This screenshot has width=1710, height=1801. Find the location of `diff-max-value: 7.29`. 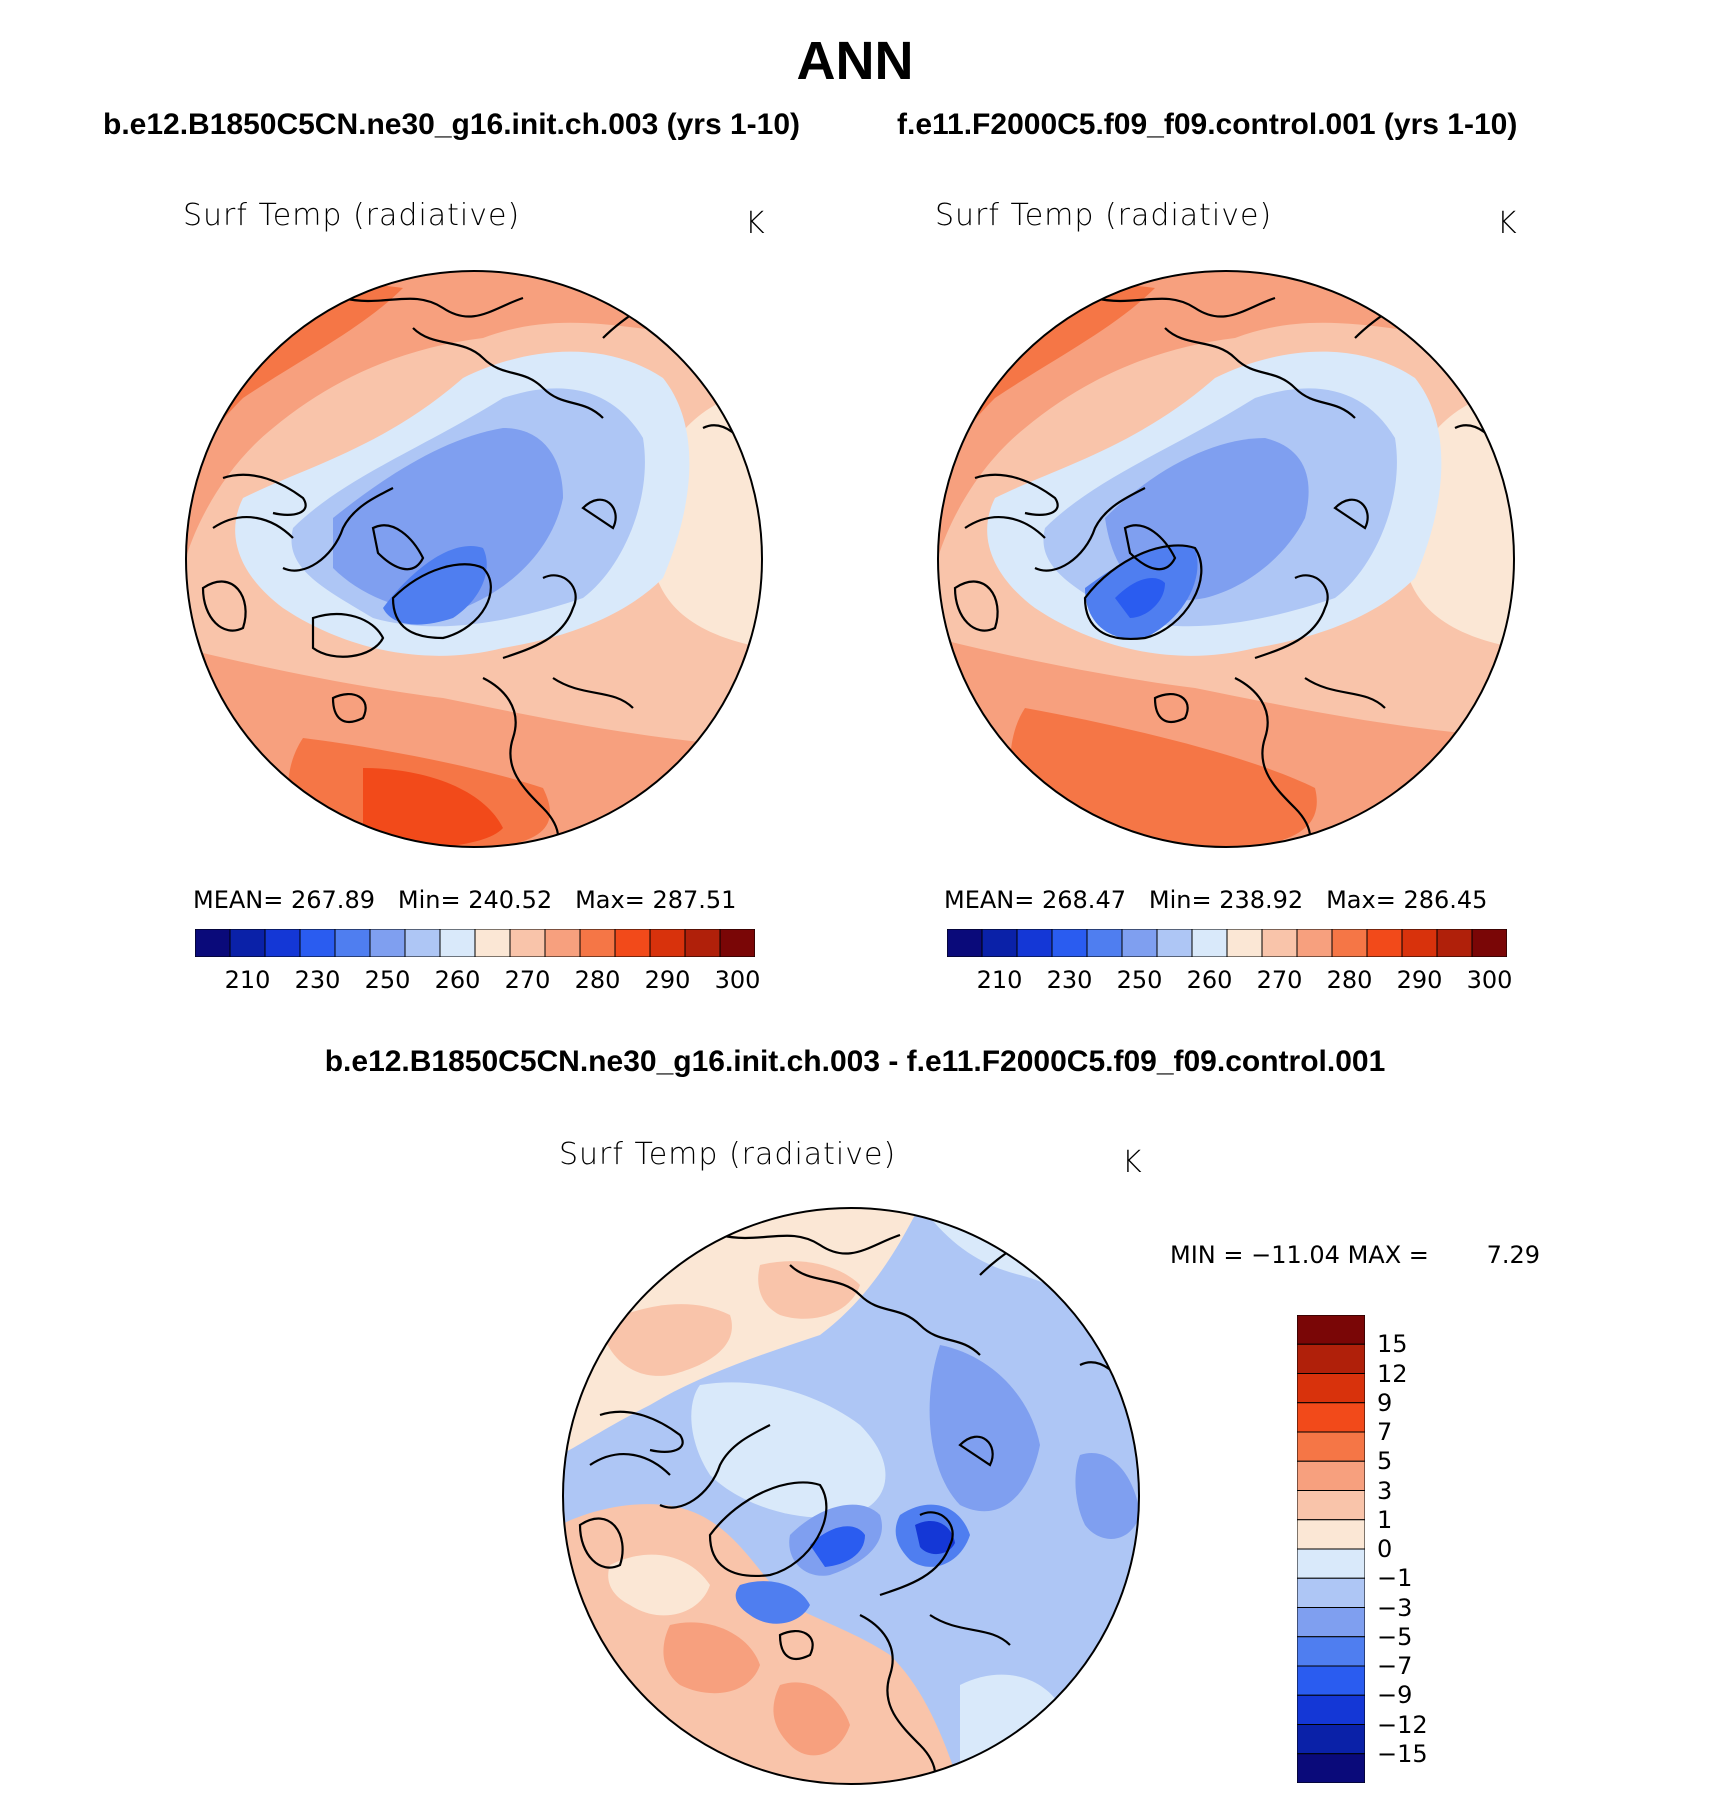

diff-max-value: 7.29 is located at coordinates (1513, 1255).